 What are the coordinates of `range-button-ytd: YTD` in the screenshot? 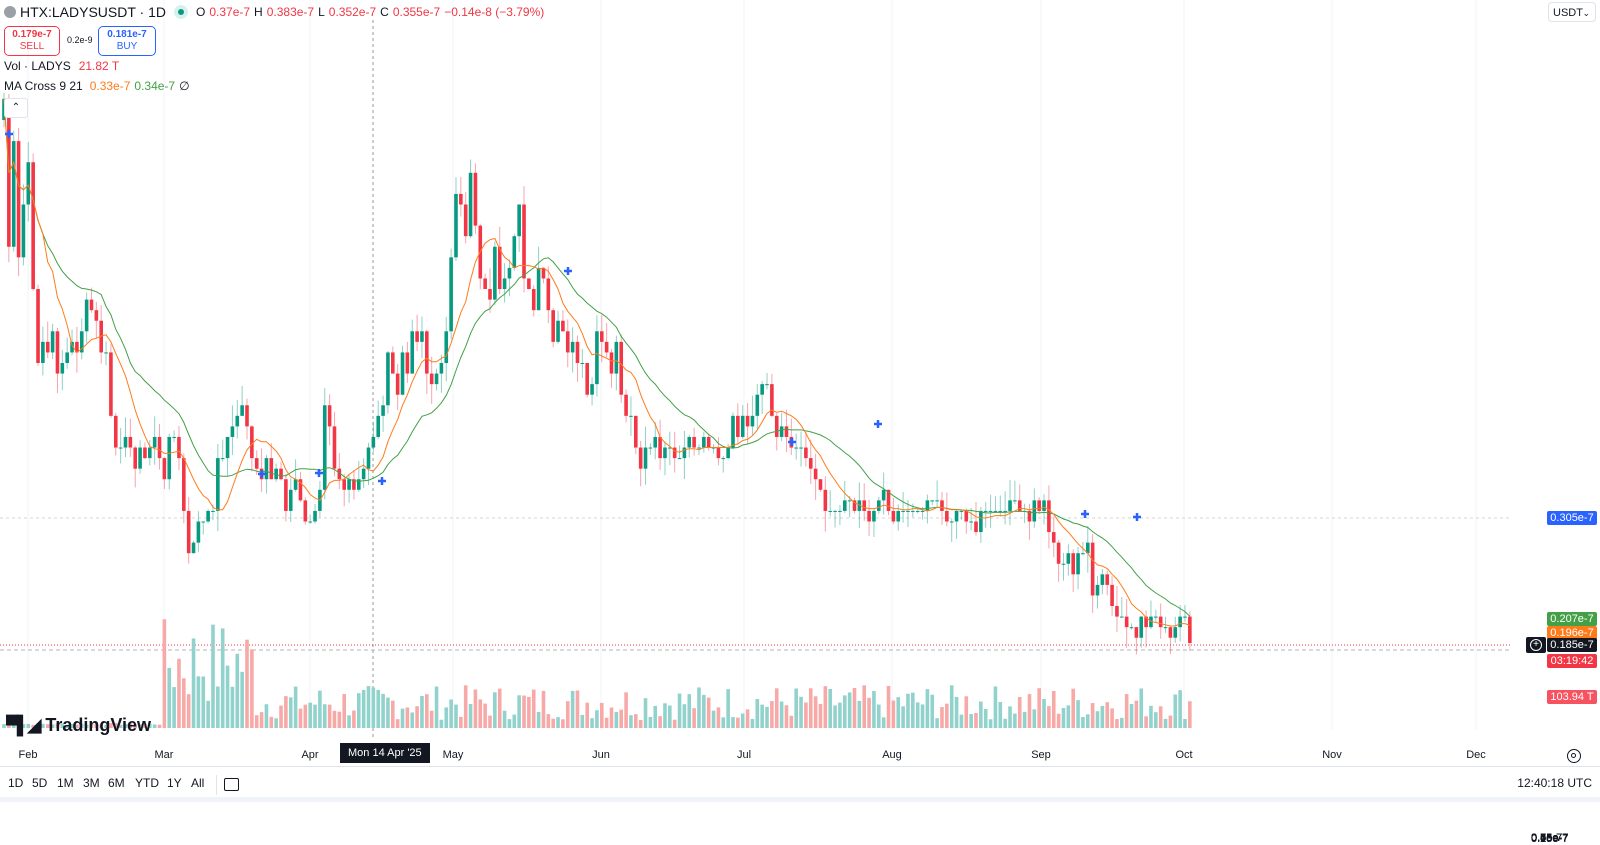 It's located at (147, 783).